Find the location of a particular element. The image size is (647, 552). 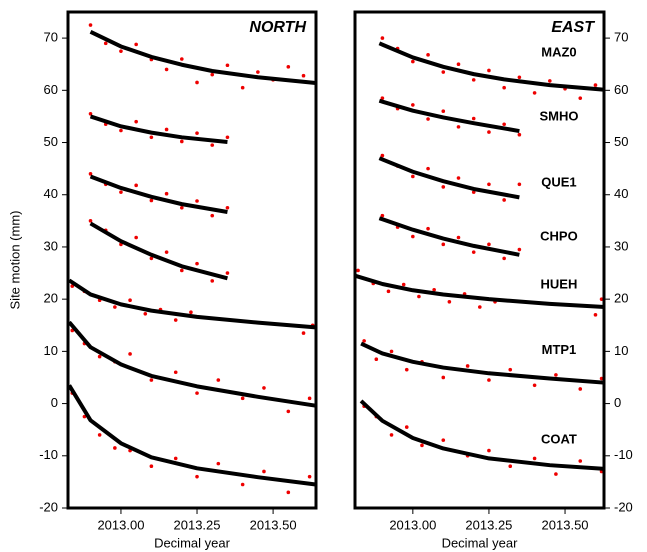

y-tick-label: 0 is located at coordinates (617, 402).